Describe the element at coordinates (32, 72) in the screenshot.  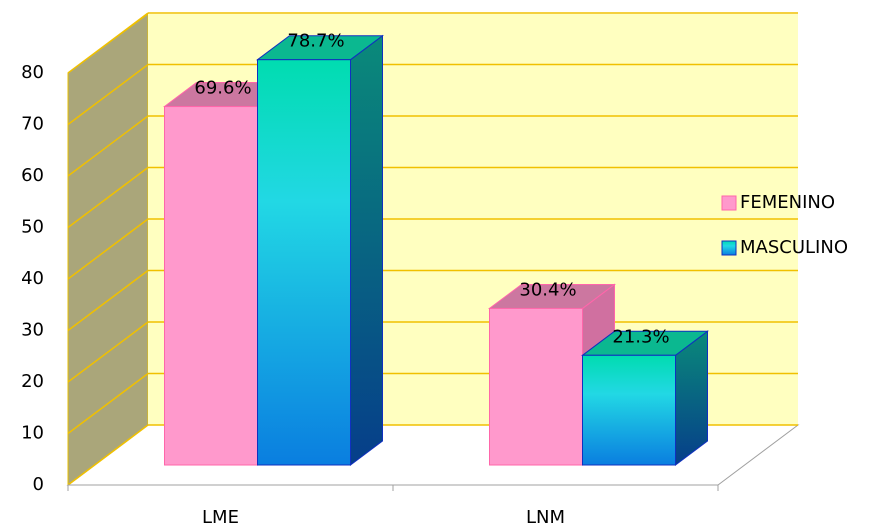
I see `y-tick-label: 80` at that location.